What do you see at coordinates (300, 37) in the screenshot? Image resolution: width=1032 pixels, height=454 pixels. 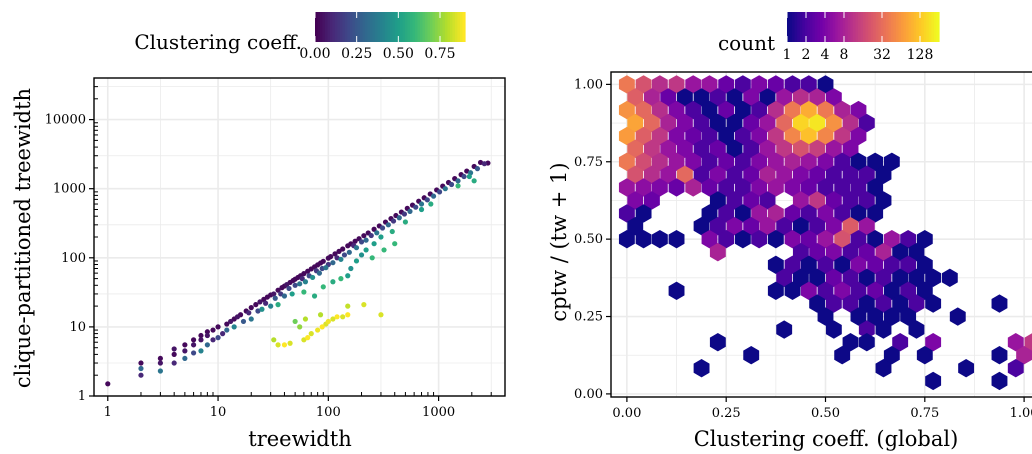 I see `left-legend: Clustering coeff. 0.00 0.25 0.50 0.75` at bounding box center [300, 37].